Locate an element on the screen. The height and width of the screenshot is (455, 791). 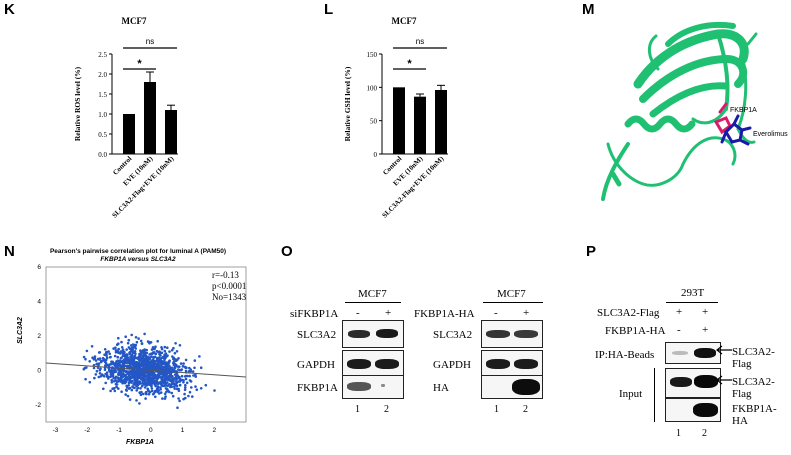
blot-o-right-ha is located at coordinates (512, 387).